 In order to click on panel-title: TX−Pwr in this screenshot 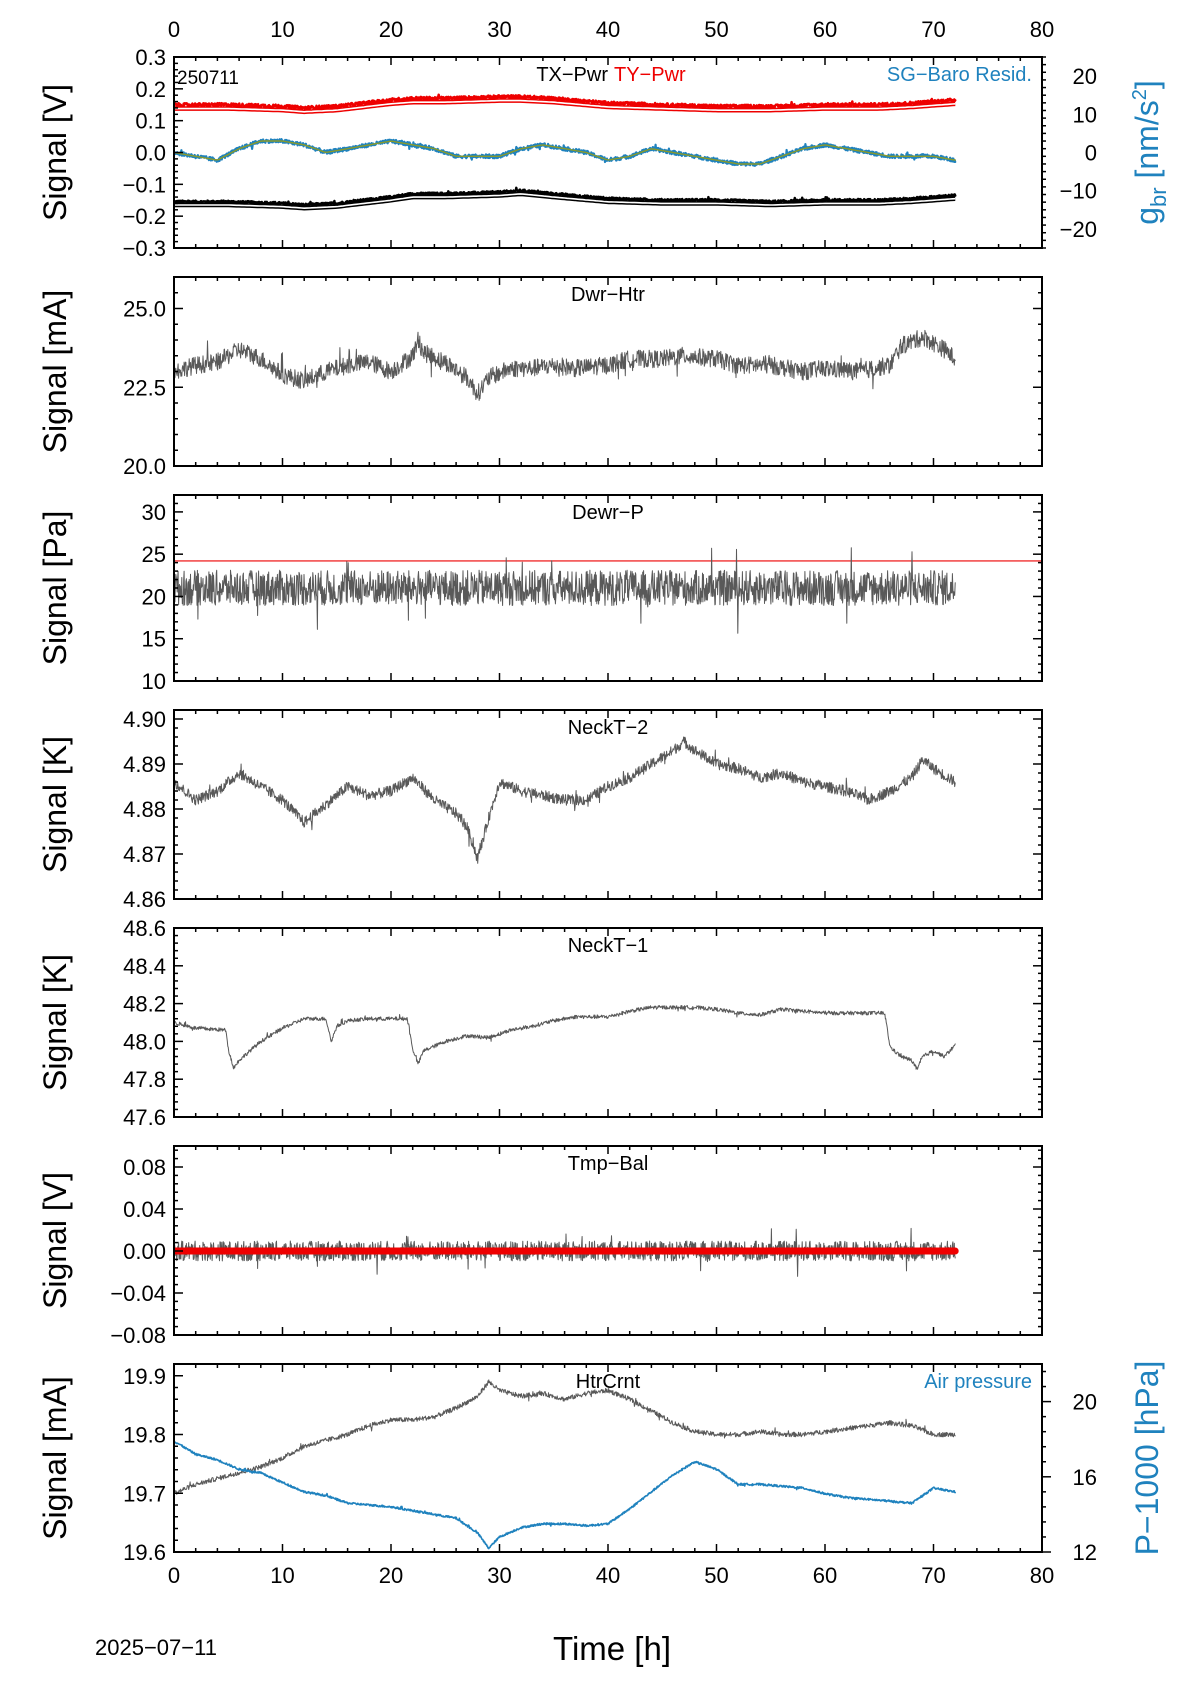, I will do `click(572, 75)`.